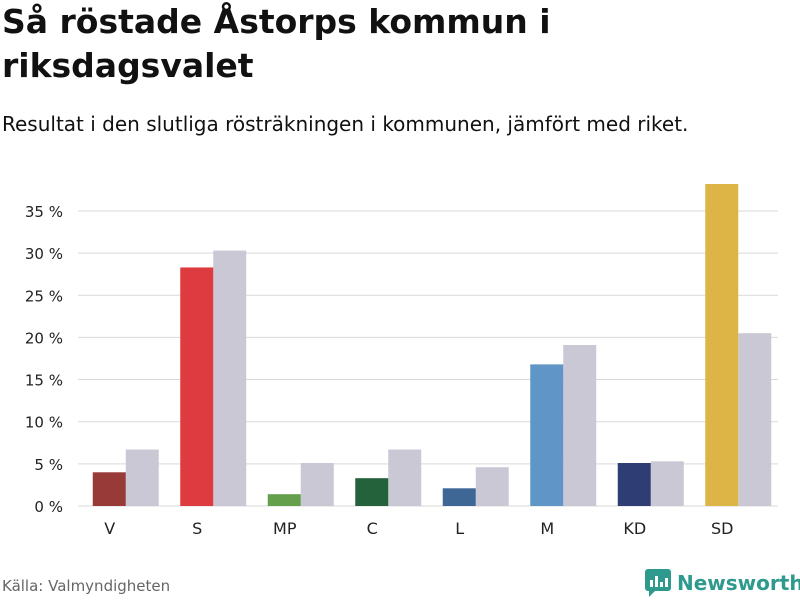  Describe the element at coordinates (547, 528) in the screenshot. I see `x-tick-label: M` at that location.